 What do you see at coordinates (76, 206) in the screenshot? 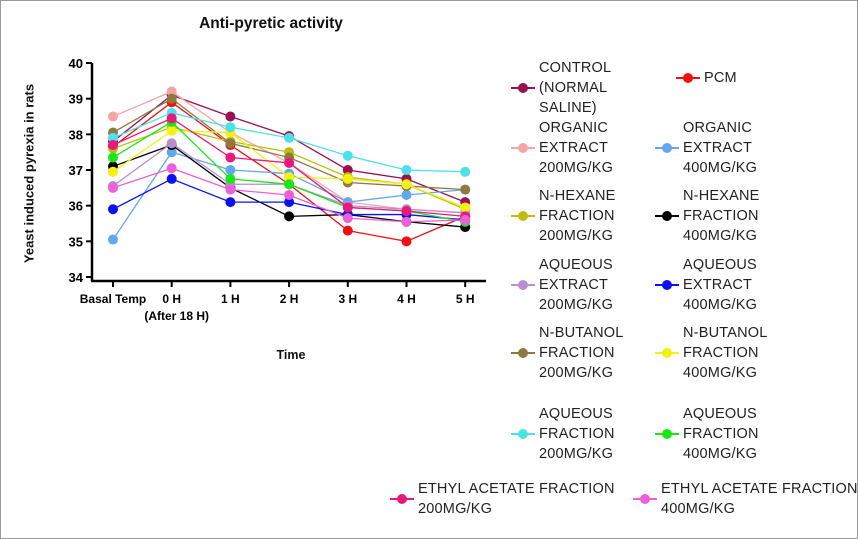
I see `y-tick-label: 36` at bounding box center [76, 206].